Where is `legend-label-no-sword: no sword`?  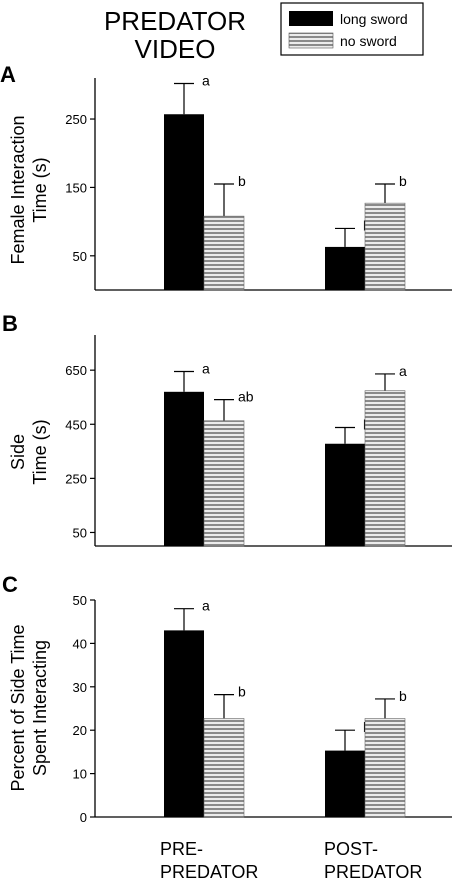 legend-label-no-sword: no sword is located at coordinates (368, 41).